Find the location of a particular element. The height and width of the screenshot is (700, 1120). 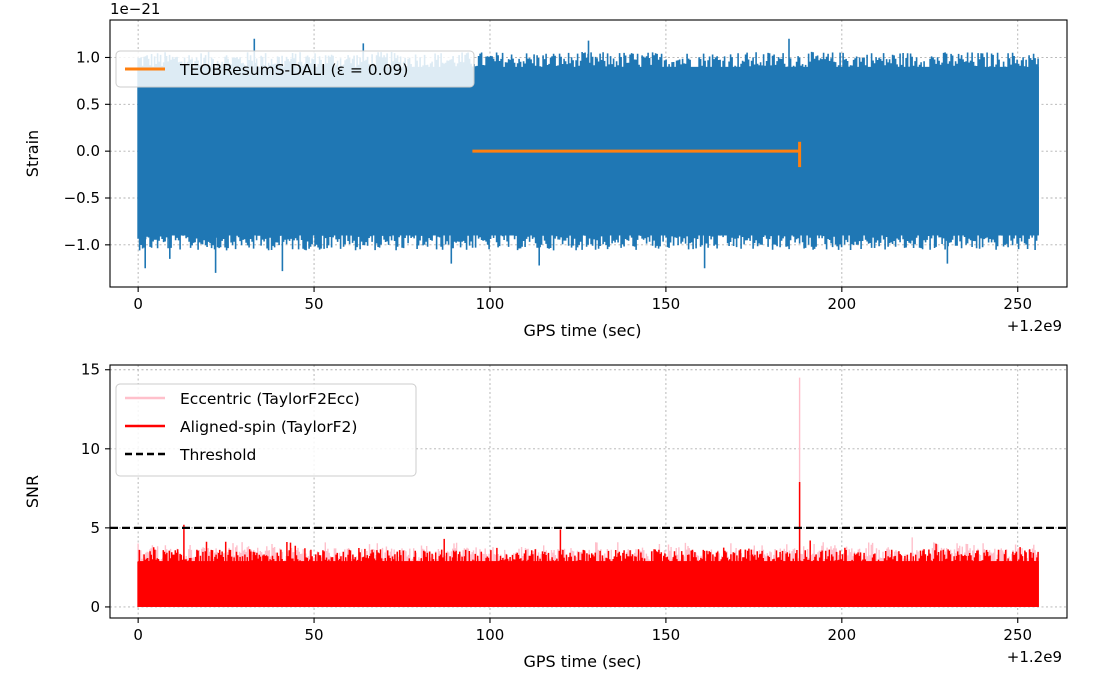

strain-legend: TEOBResumS-DALI (ε = 0.09) is located at coordinates (295, 69).